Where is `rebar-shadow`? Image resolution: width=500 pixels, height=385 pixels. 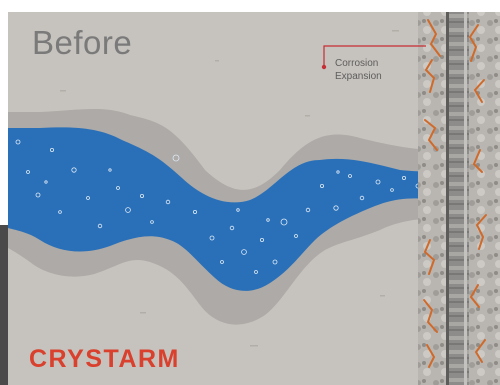 rebar-shadow is located at coordinates (447, 198).